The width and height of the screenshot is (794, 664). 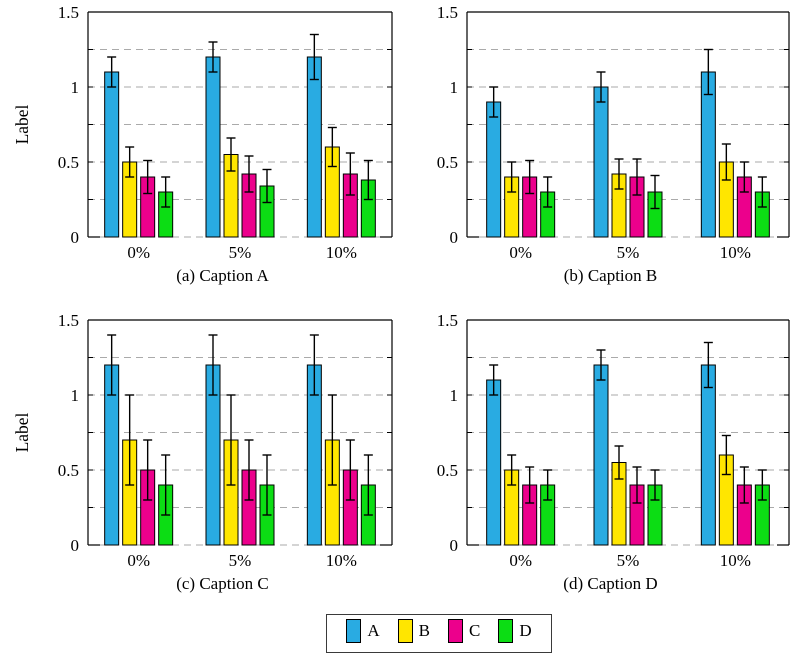 I want to click on legend-item-B: B, so click(x=413, y=631).